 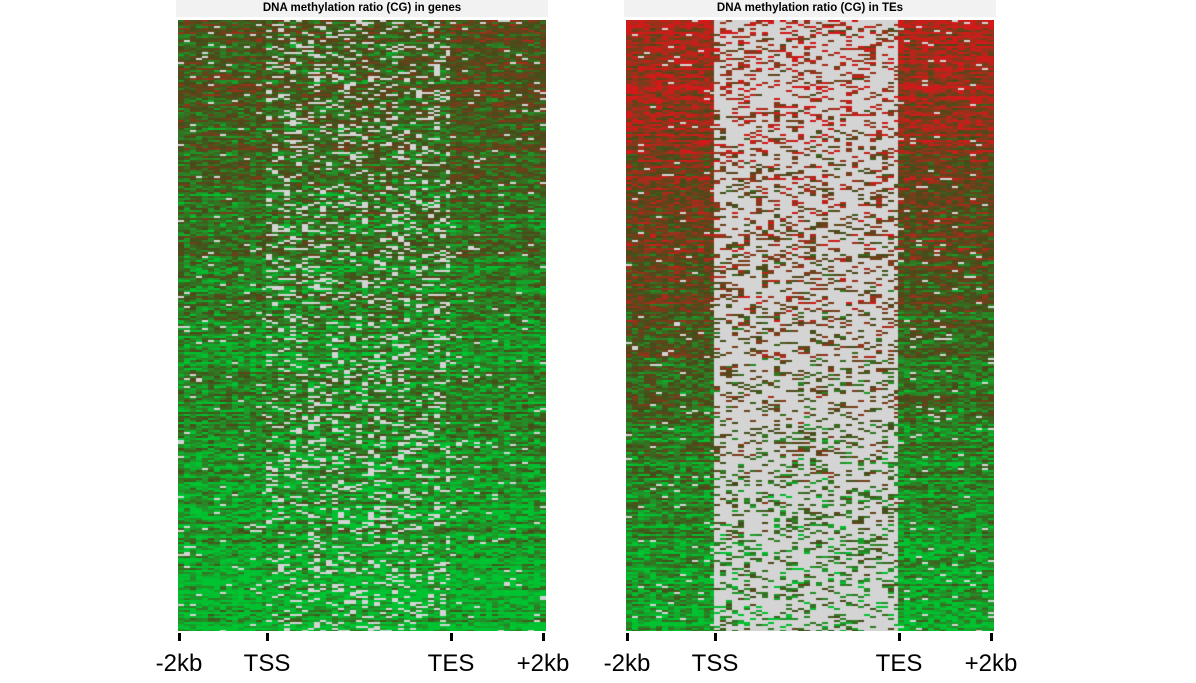 I want to click on chart-title: DNA methylation ratio (CG) in TEs, so click(x=810, y=8).